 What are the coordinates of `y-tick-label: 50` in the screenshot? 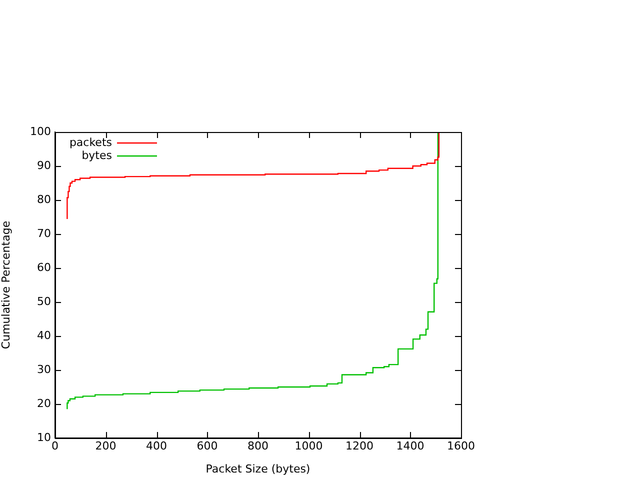 It's located at (44, 301).